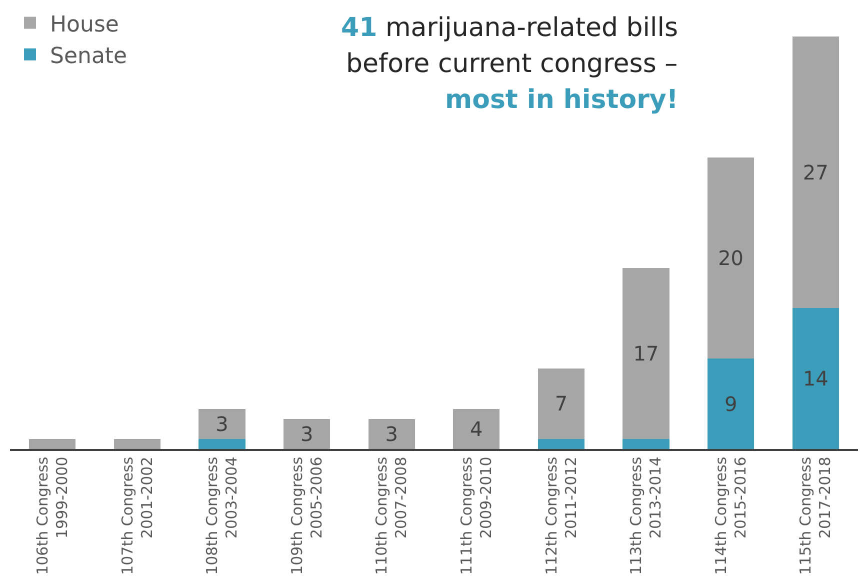 The width and height of the screenshot is (860, 577). I want to click on data-label: 27, so click(815, 172).